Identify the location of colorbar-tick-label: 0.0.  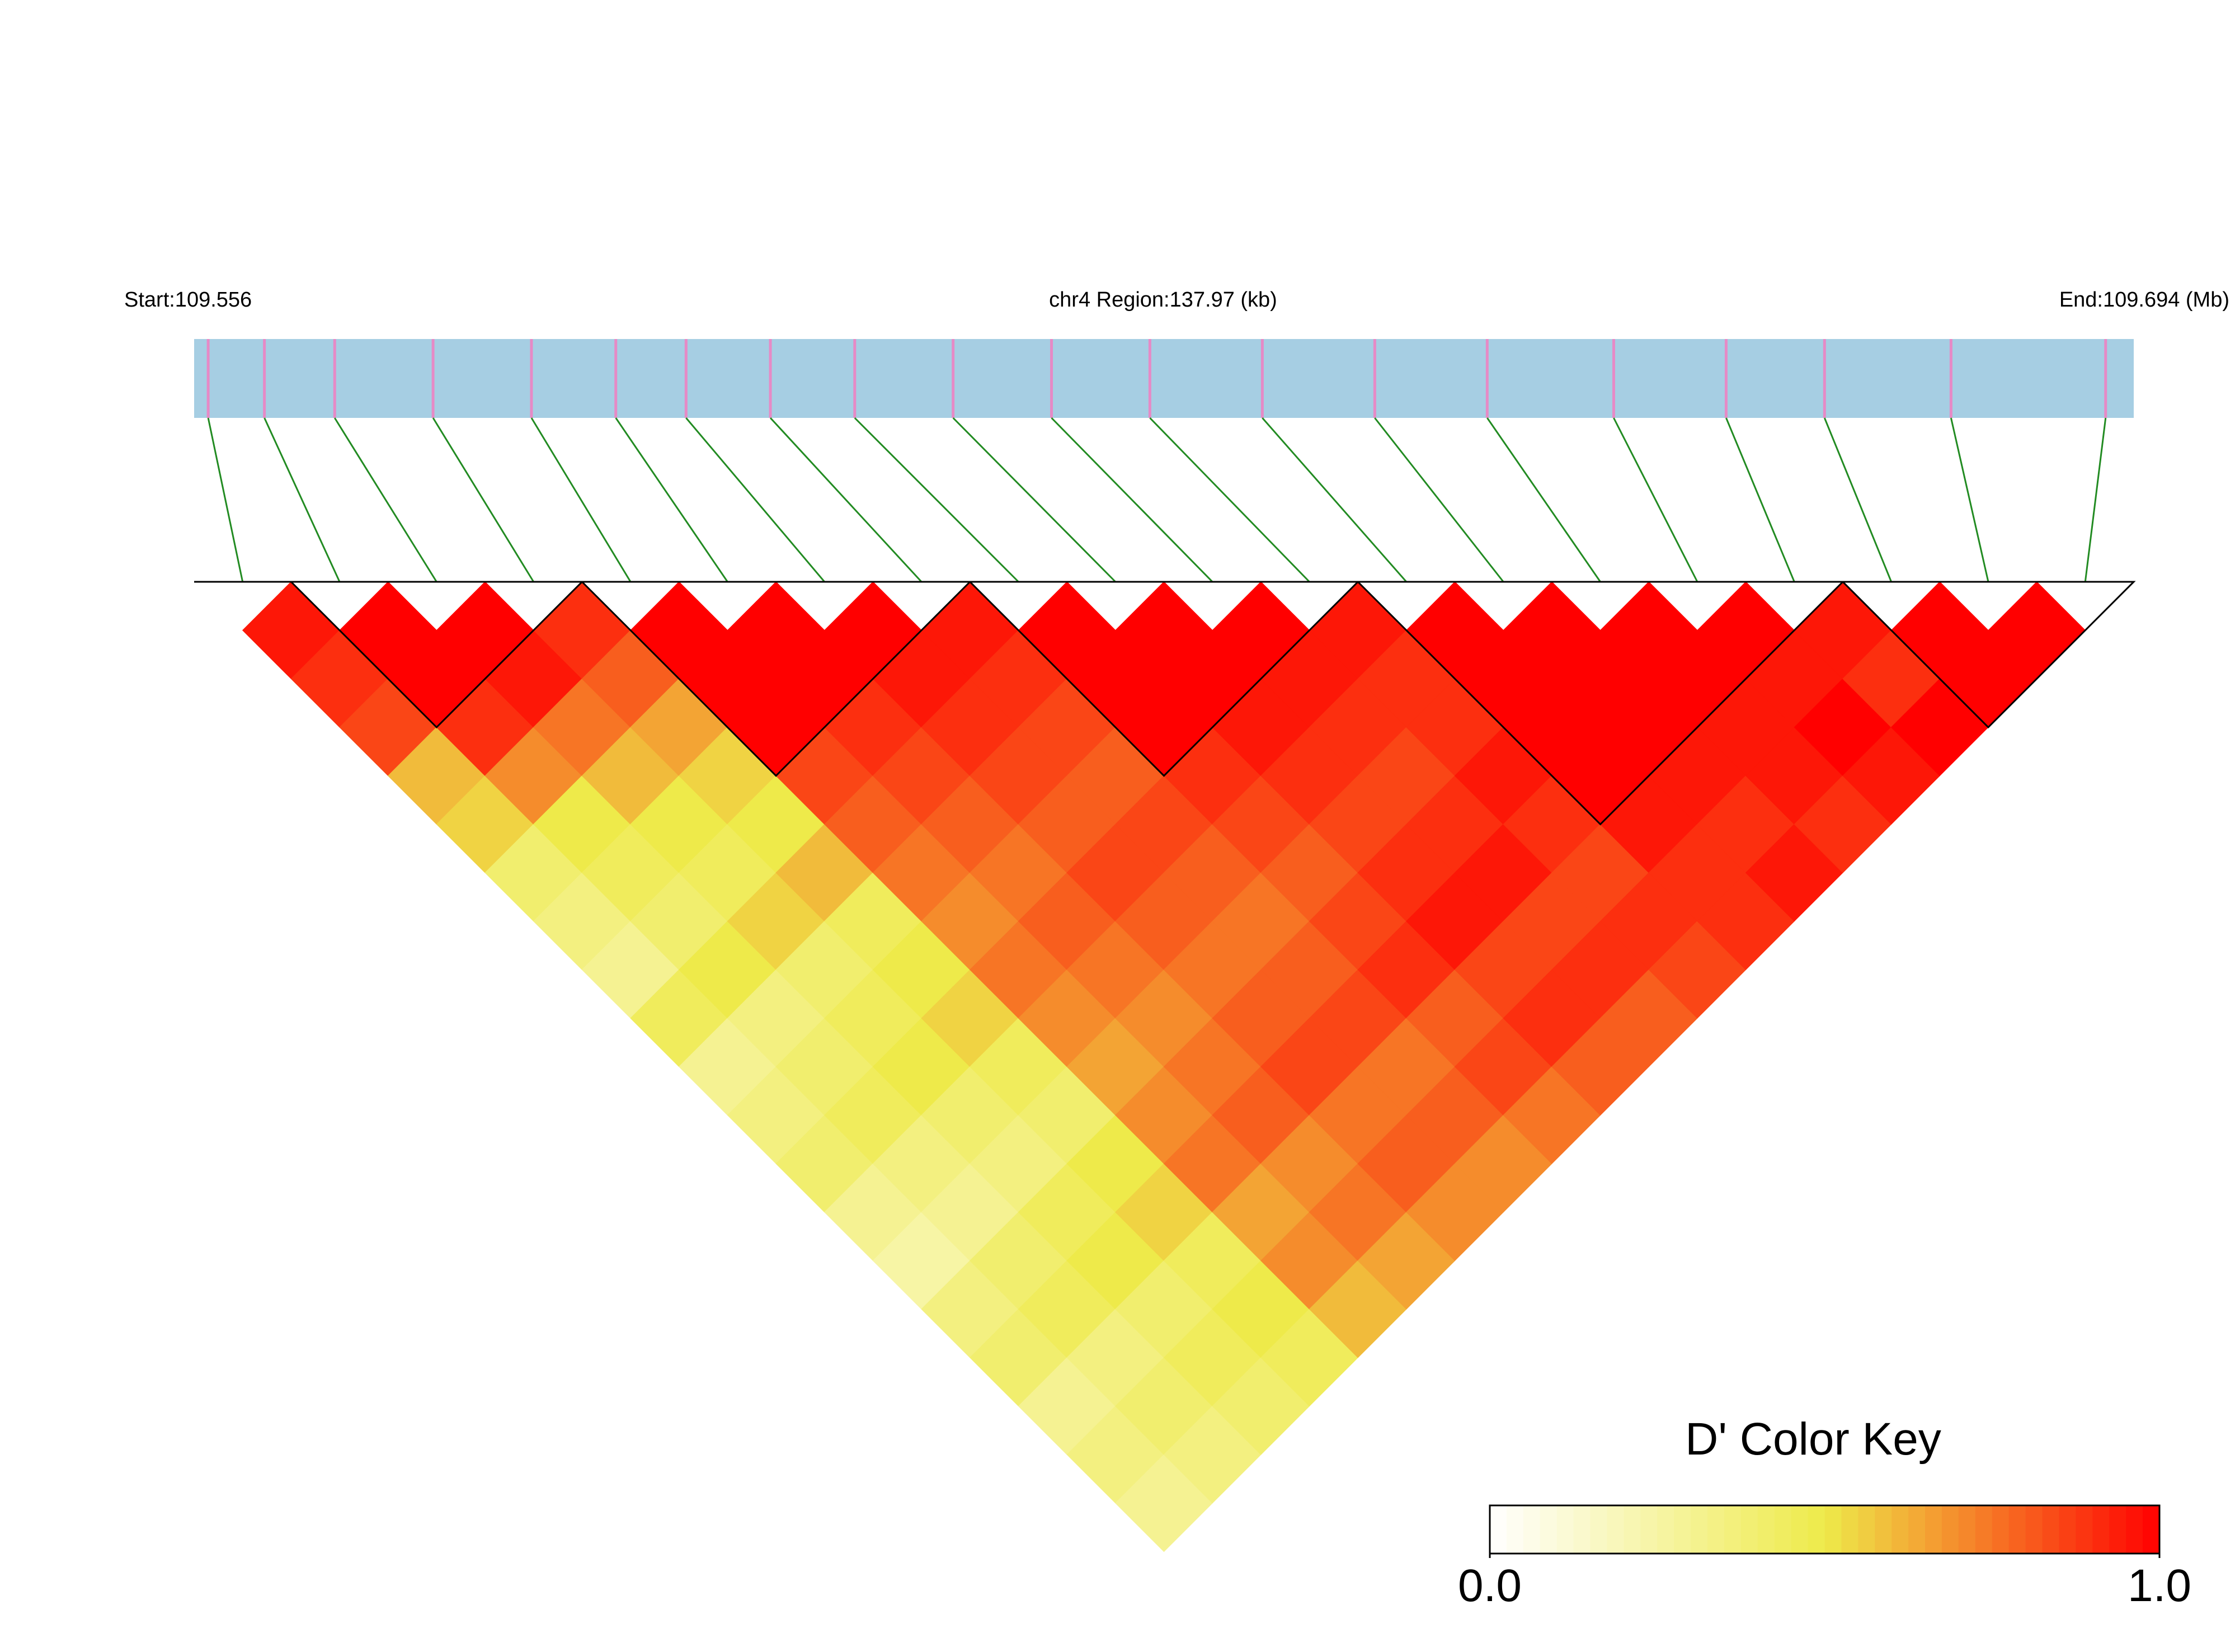
(1490, 1586).